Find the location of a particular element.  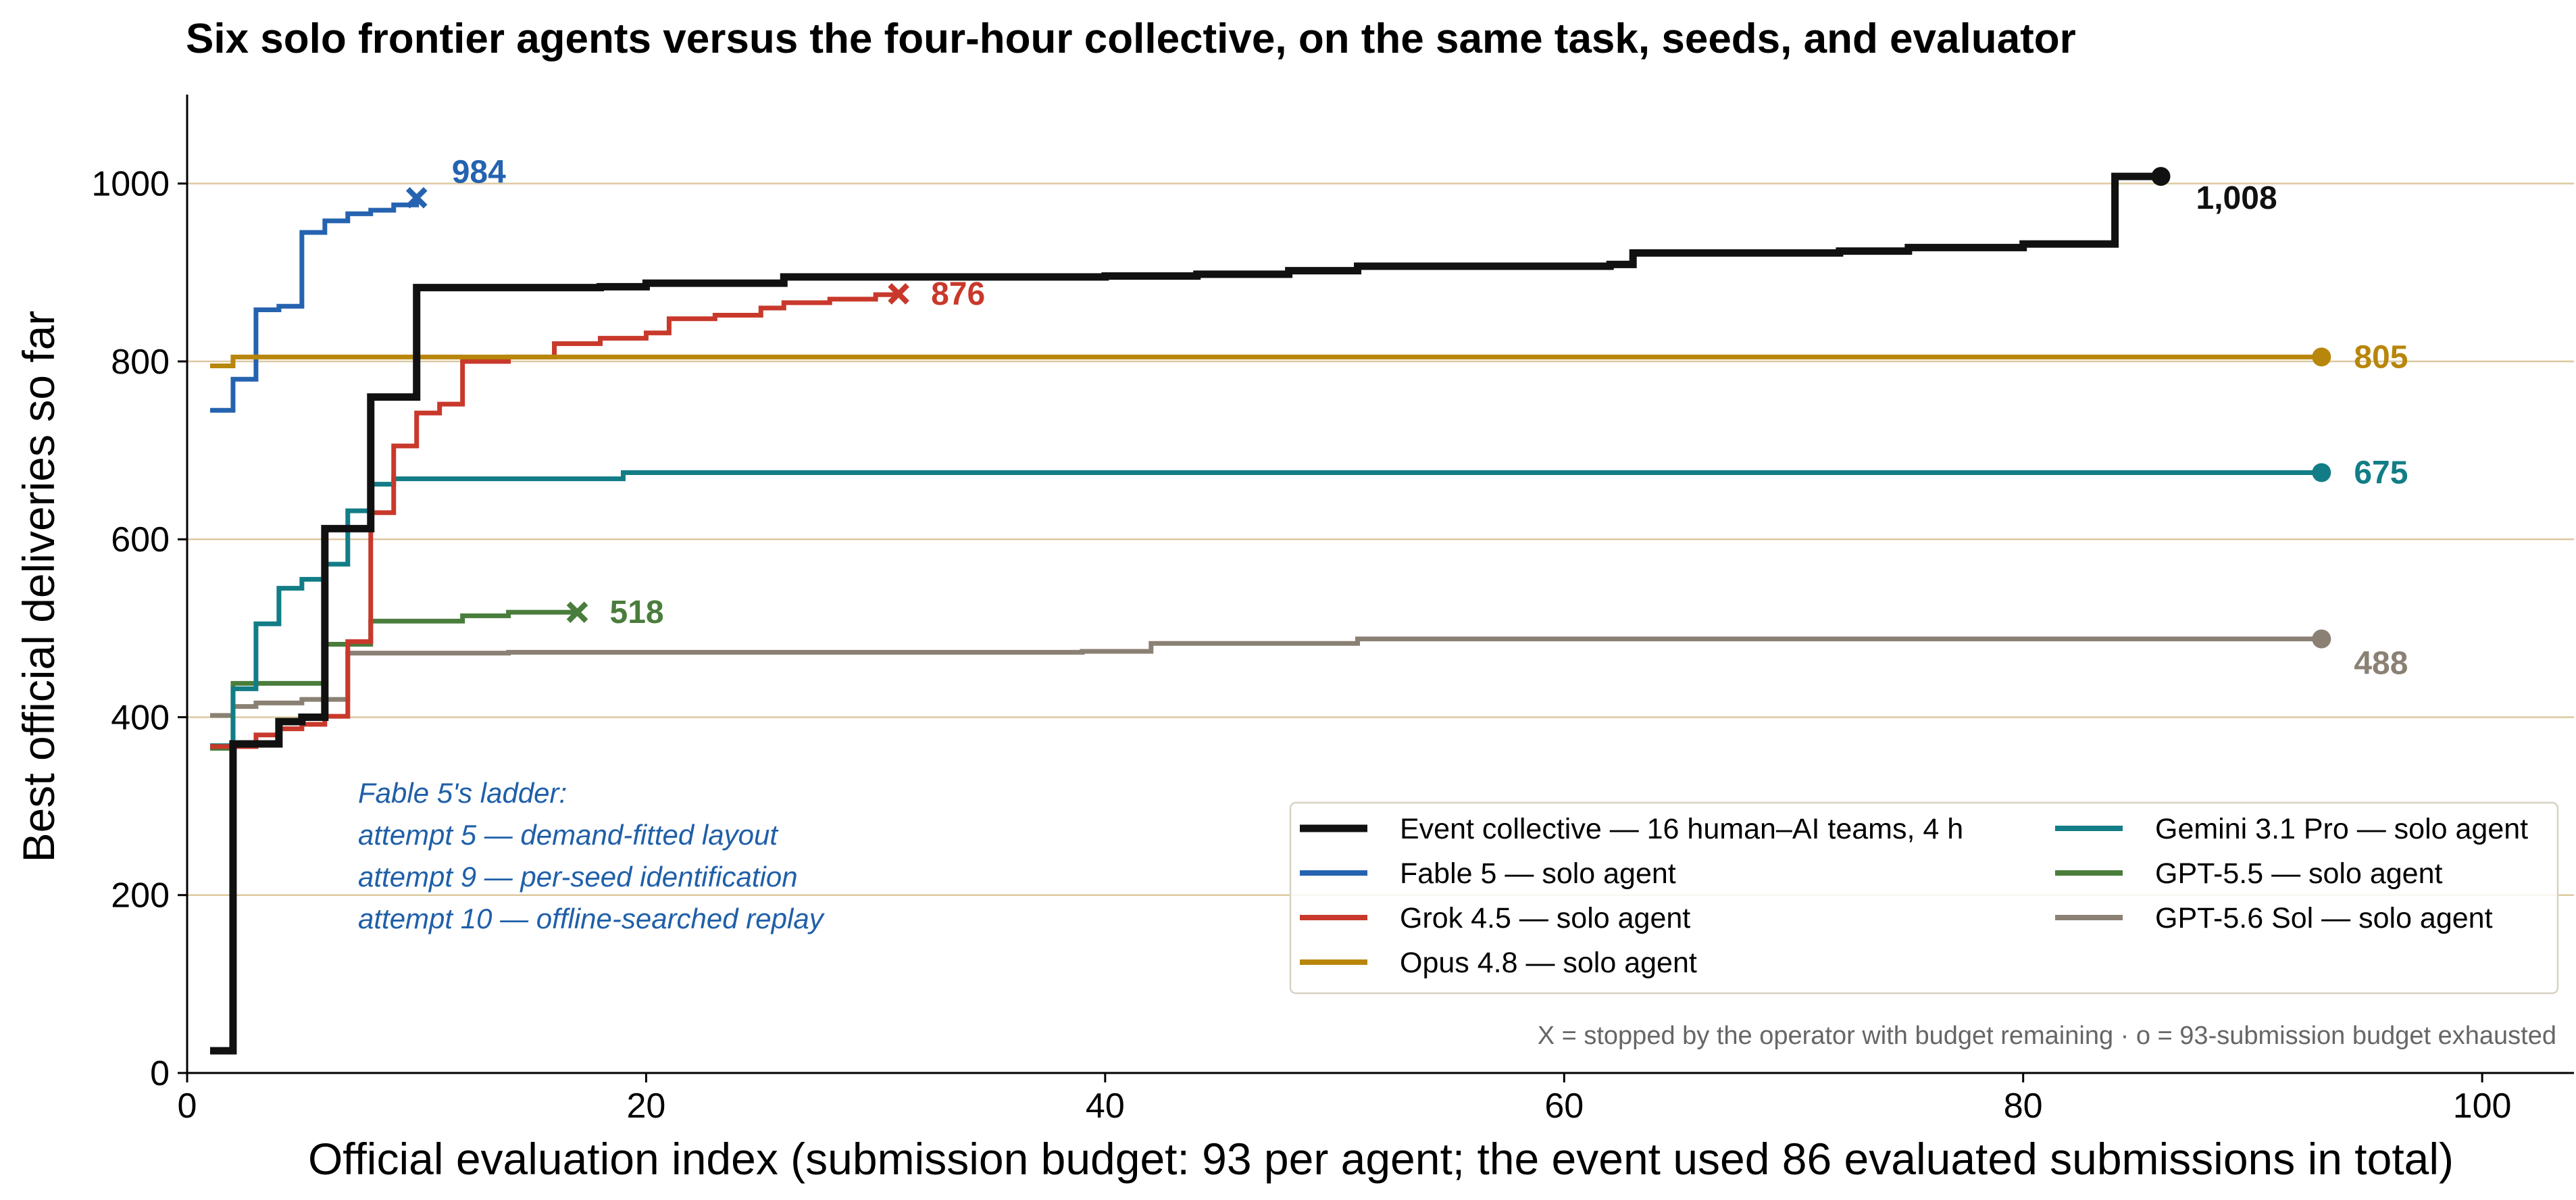

x-tick-label-60: 60 is located at coordinates (1564, 1106).